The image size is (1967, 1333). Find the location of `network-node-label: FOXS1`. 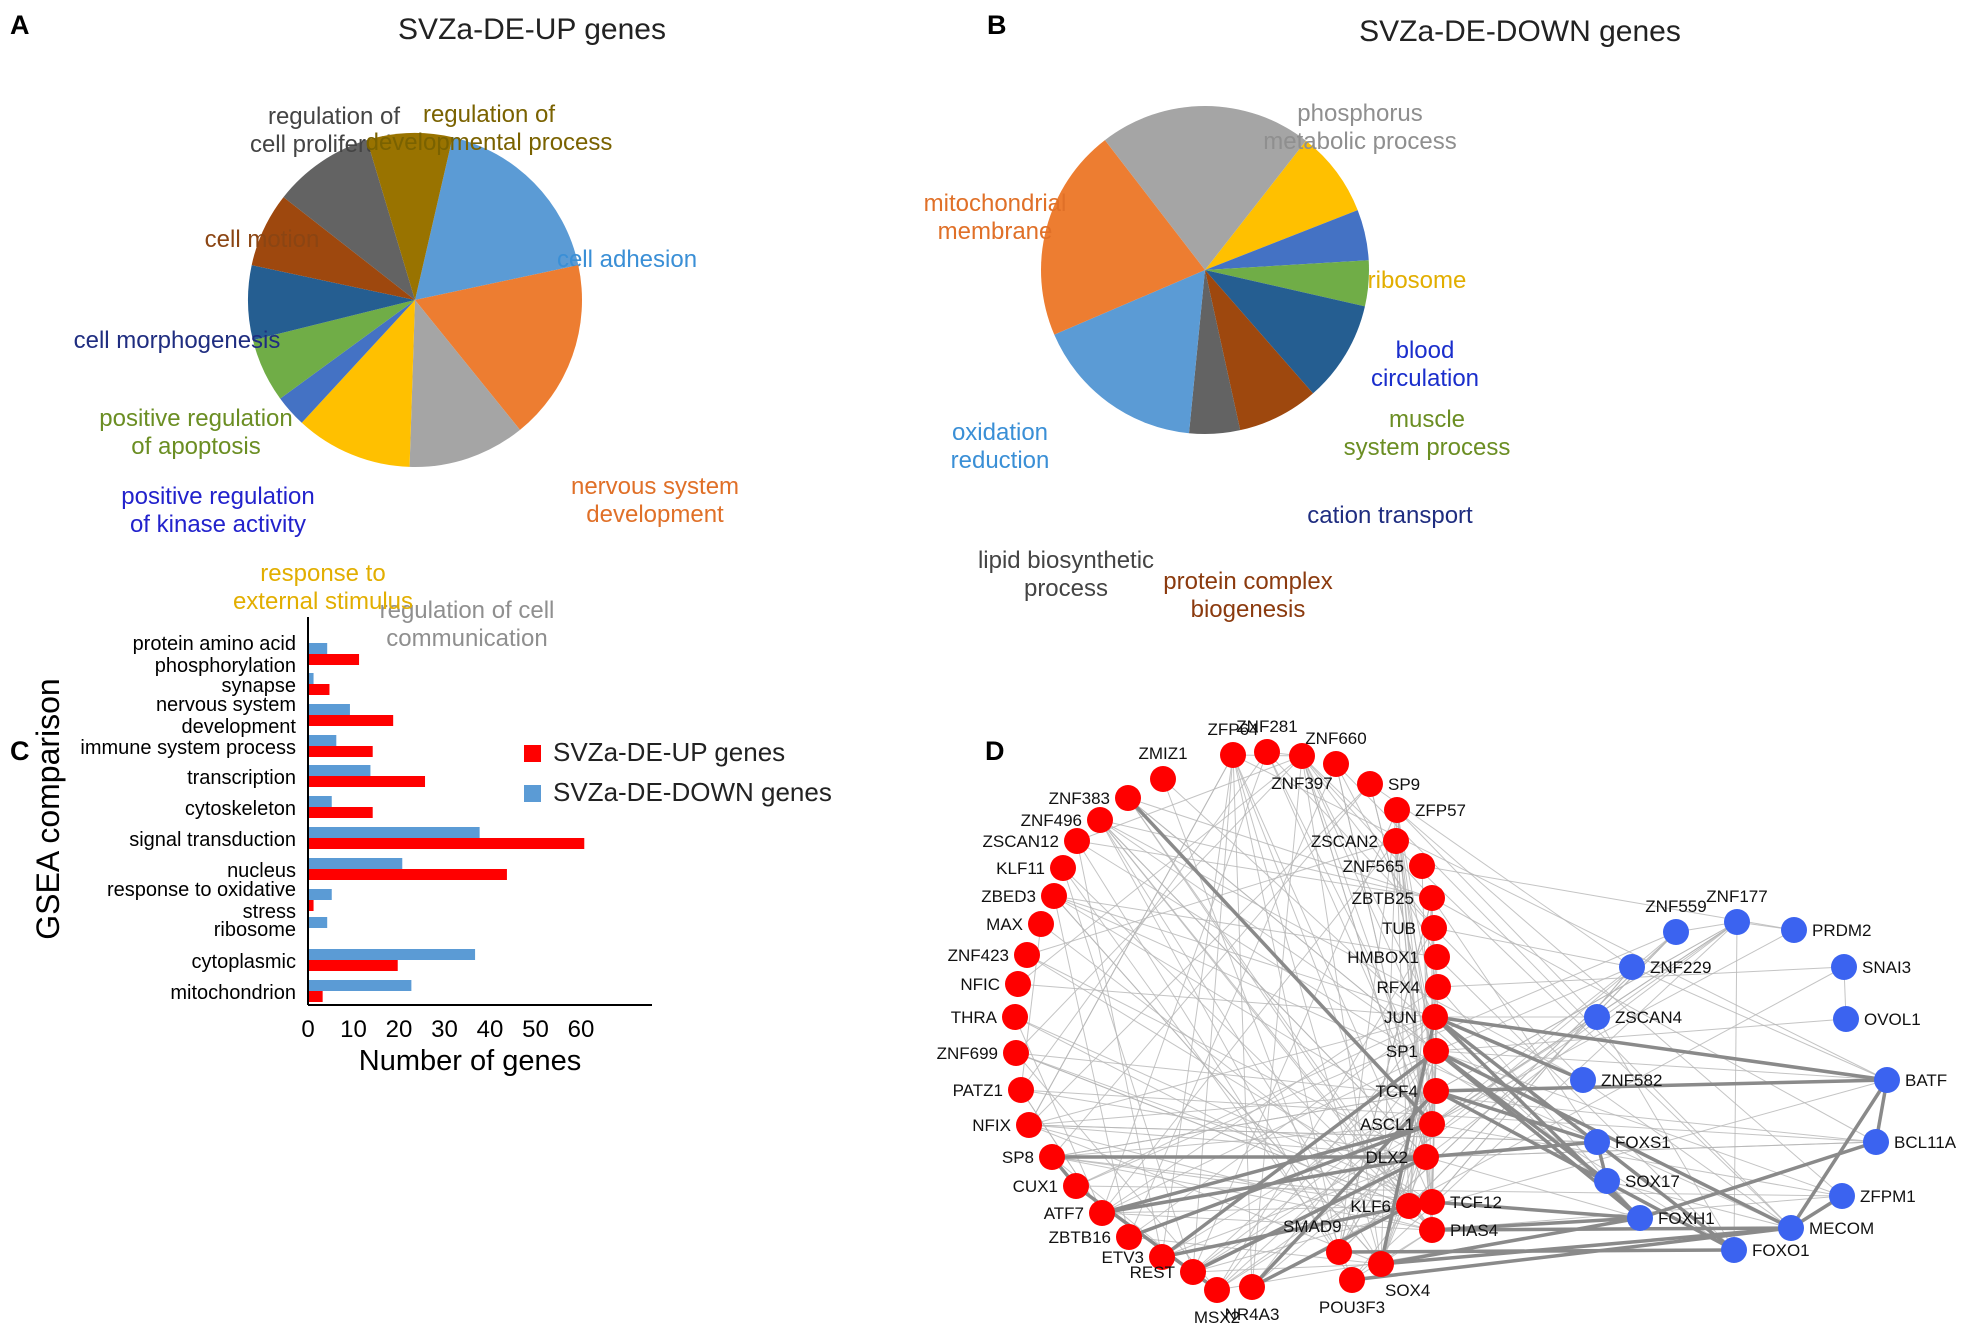

network-node-label: FOXS1 is located at coordinates (1643, 1142).